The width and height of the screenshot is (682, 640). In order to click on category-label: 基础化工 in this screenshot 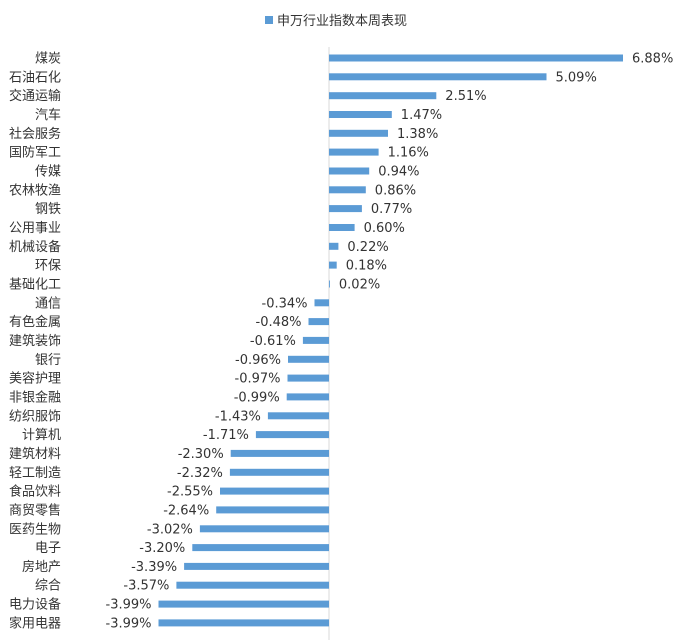, I will do `click(35, 285)`.